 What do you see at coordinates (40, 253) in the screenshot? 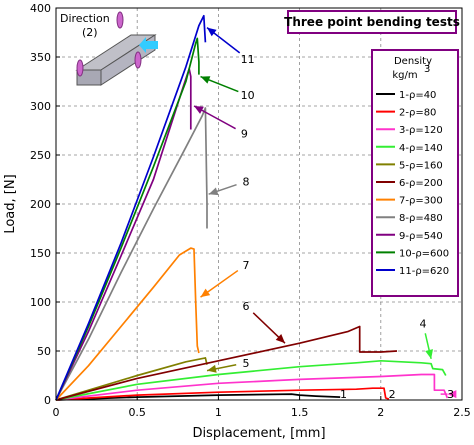
I see `y-tick-label: 150` at bounding box center [40, 253].